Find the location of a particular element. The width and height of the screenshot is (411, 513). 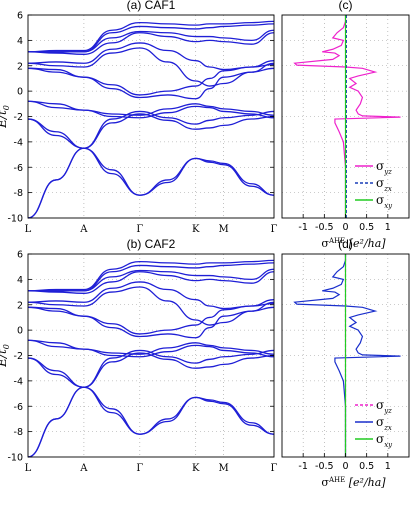

sigma-yz-curve is located at coordinates (347, 116).